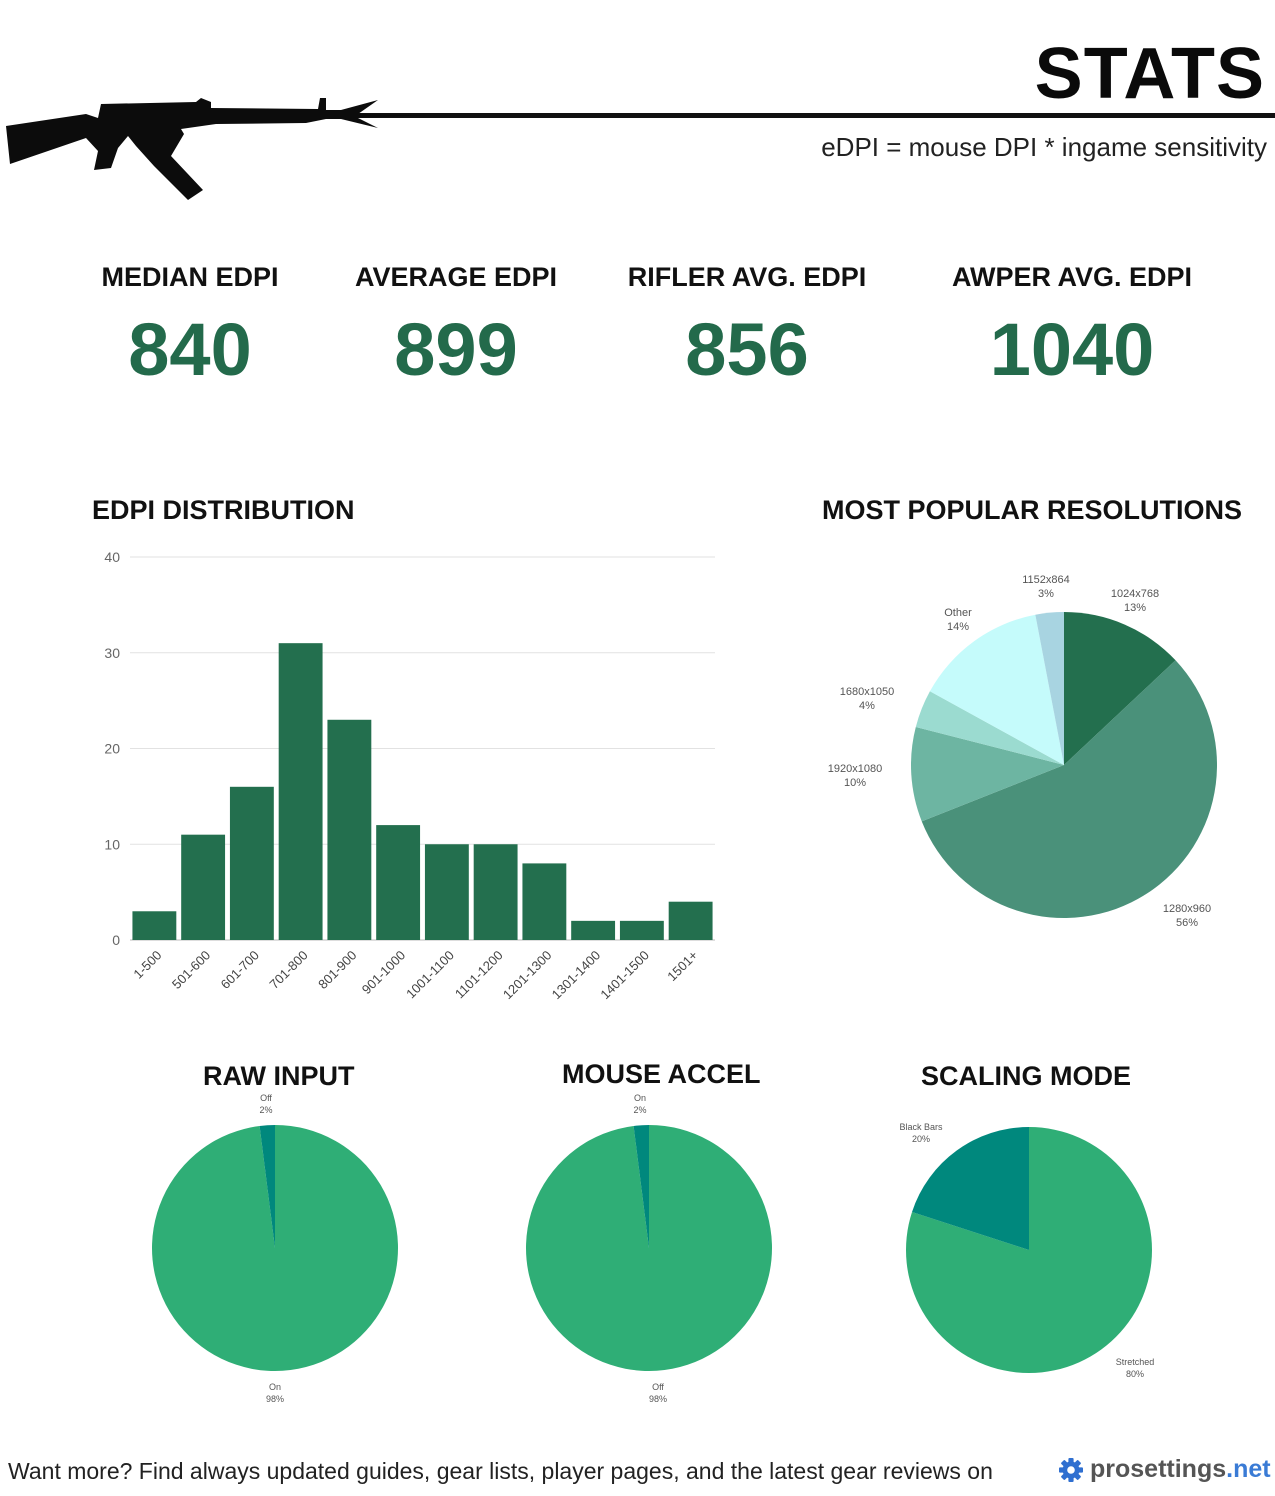  Describe the element at coordinates (1135, 1362) in the screenshot. I see `slice-label: Stretched` at that location.